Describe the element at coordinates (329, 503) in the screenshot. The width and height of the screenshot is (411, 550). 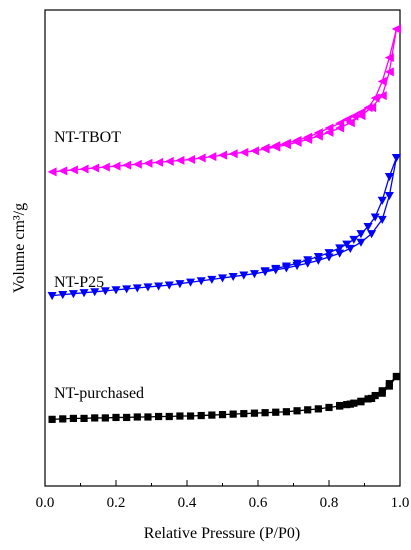
I see `x-tick-label: 0.8` at that location.